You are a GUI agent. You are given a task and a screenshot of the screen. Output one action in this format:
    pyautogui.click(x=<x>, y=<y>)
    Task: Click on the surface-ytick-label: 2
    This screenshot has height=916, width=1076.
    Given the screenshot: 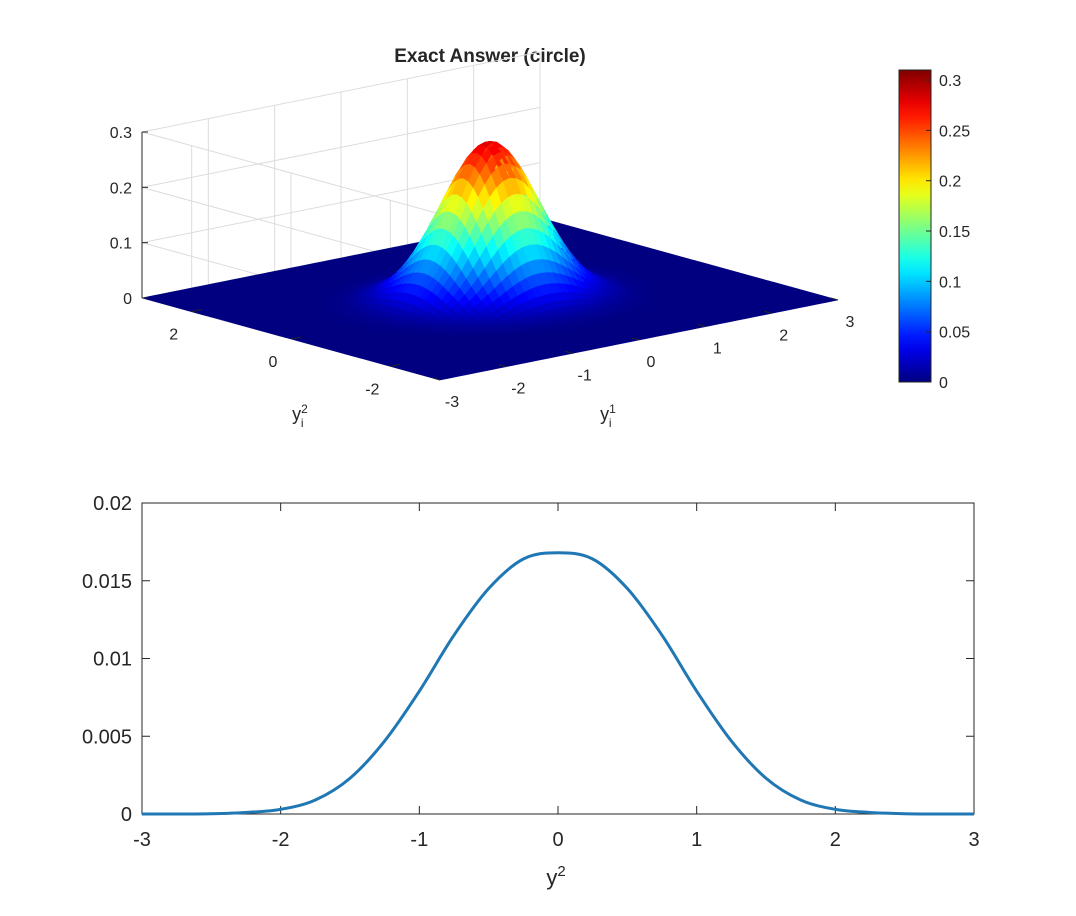 What is the action you would take?
    pyautogui.click(x=173, y=335)
    